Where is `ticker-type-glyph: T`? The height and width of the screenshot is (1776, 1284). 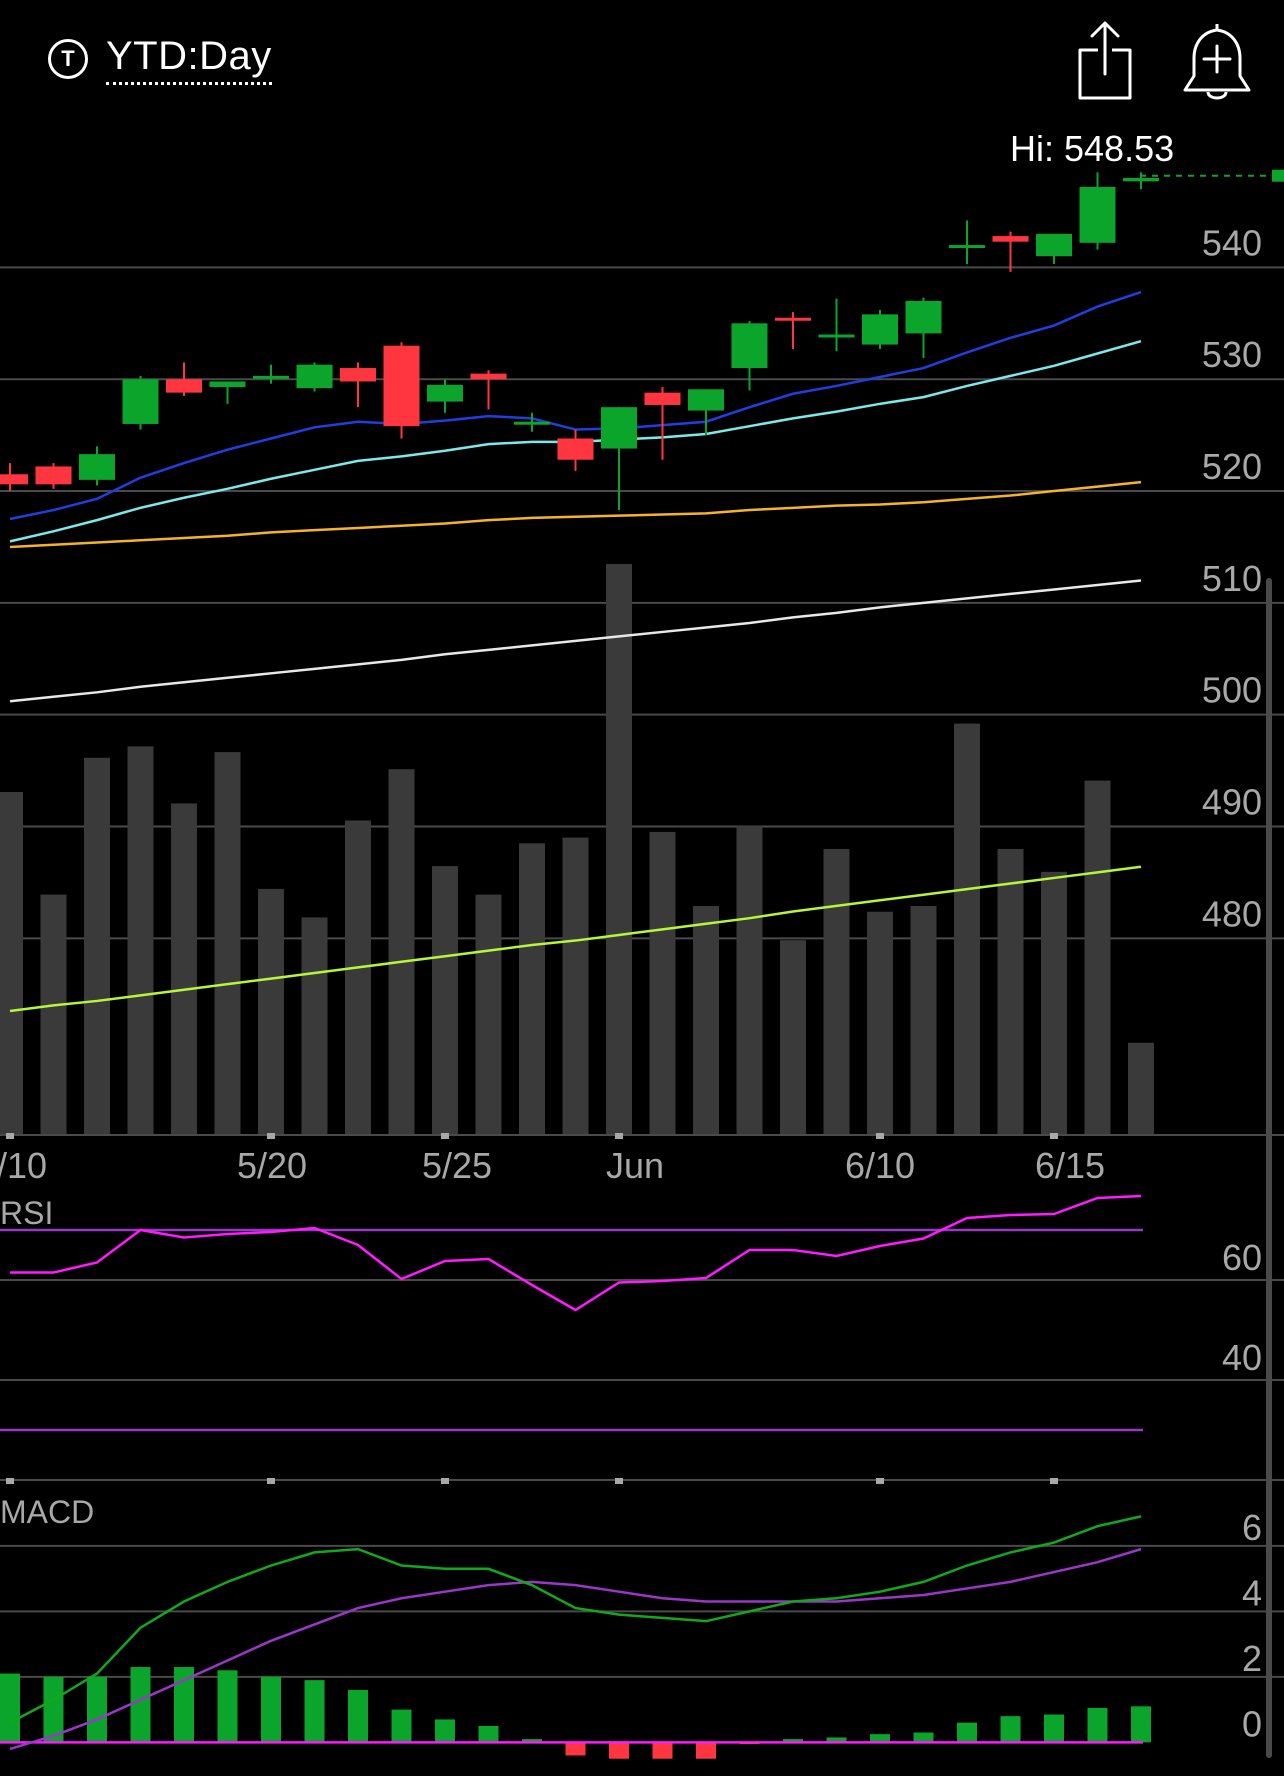
ticker-type-glyph: T is located at coordinates (68, 58).